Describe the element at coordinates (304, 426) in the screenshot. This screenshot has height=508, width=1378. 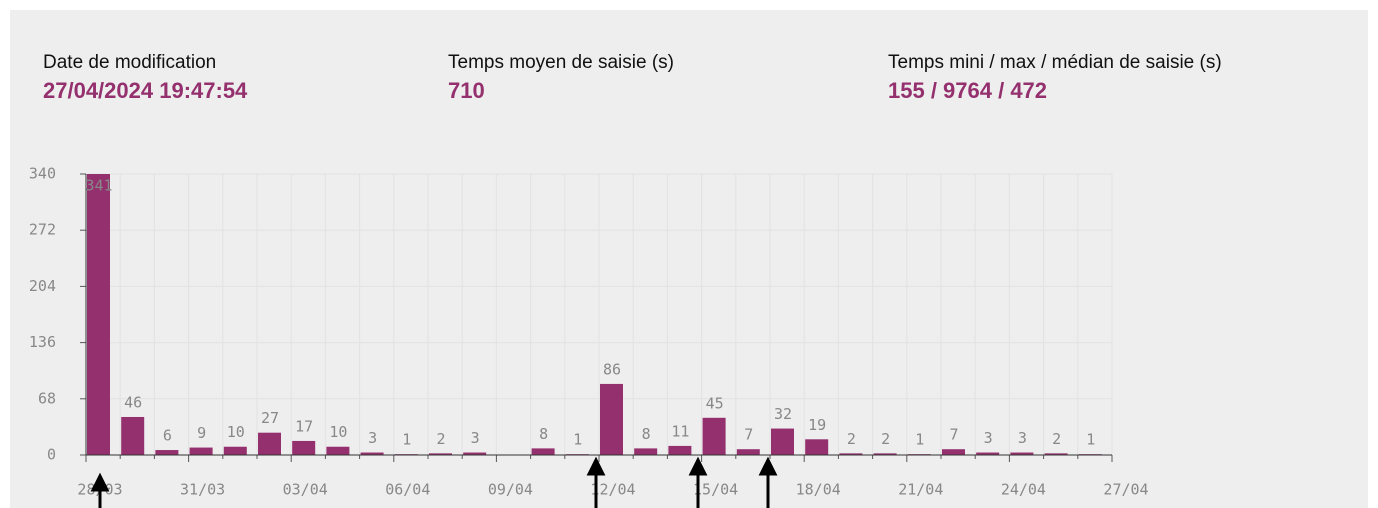
I see `value-label: 17` at that location.